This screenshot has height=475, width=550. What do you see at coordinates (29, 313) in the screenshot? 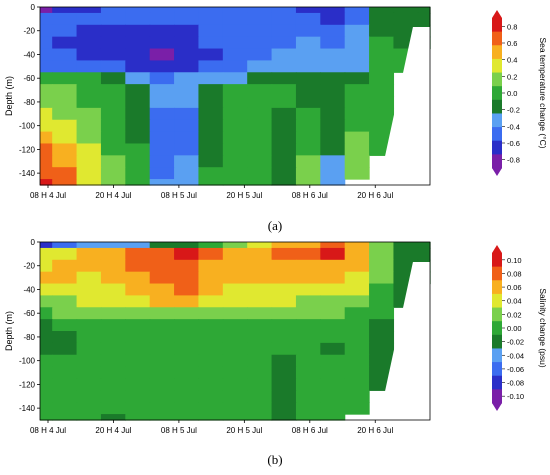
I see `chart-b-ytick-label: -60` at bounding box center [29, 313].